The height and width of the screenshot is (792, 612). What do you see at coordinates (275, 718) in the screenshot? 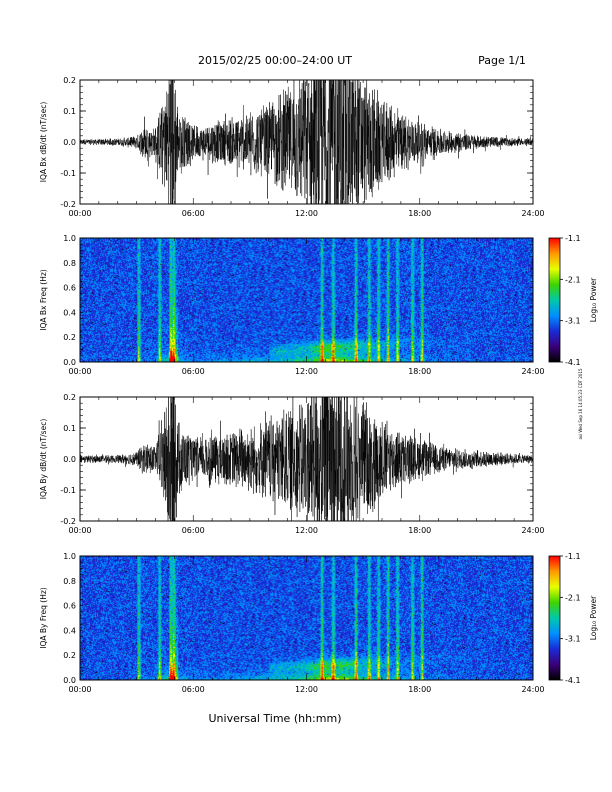
I see `x-axis-label: Universal Time (hh:mm)` at bounding box center [275, 718].